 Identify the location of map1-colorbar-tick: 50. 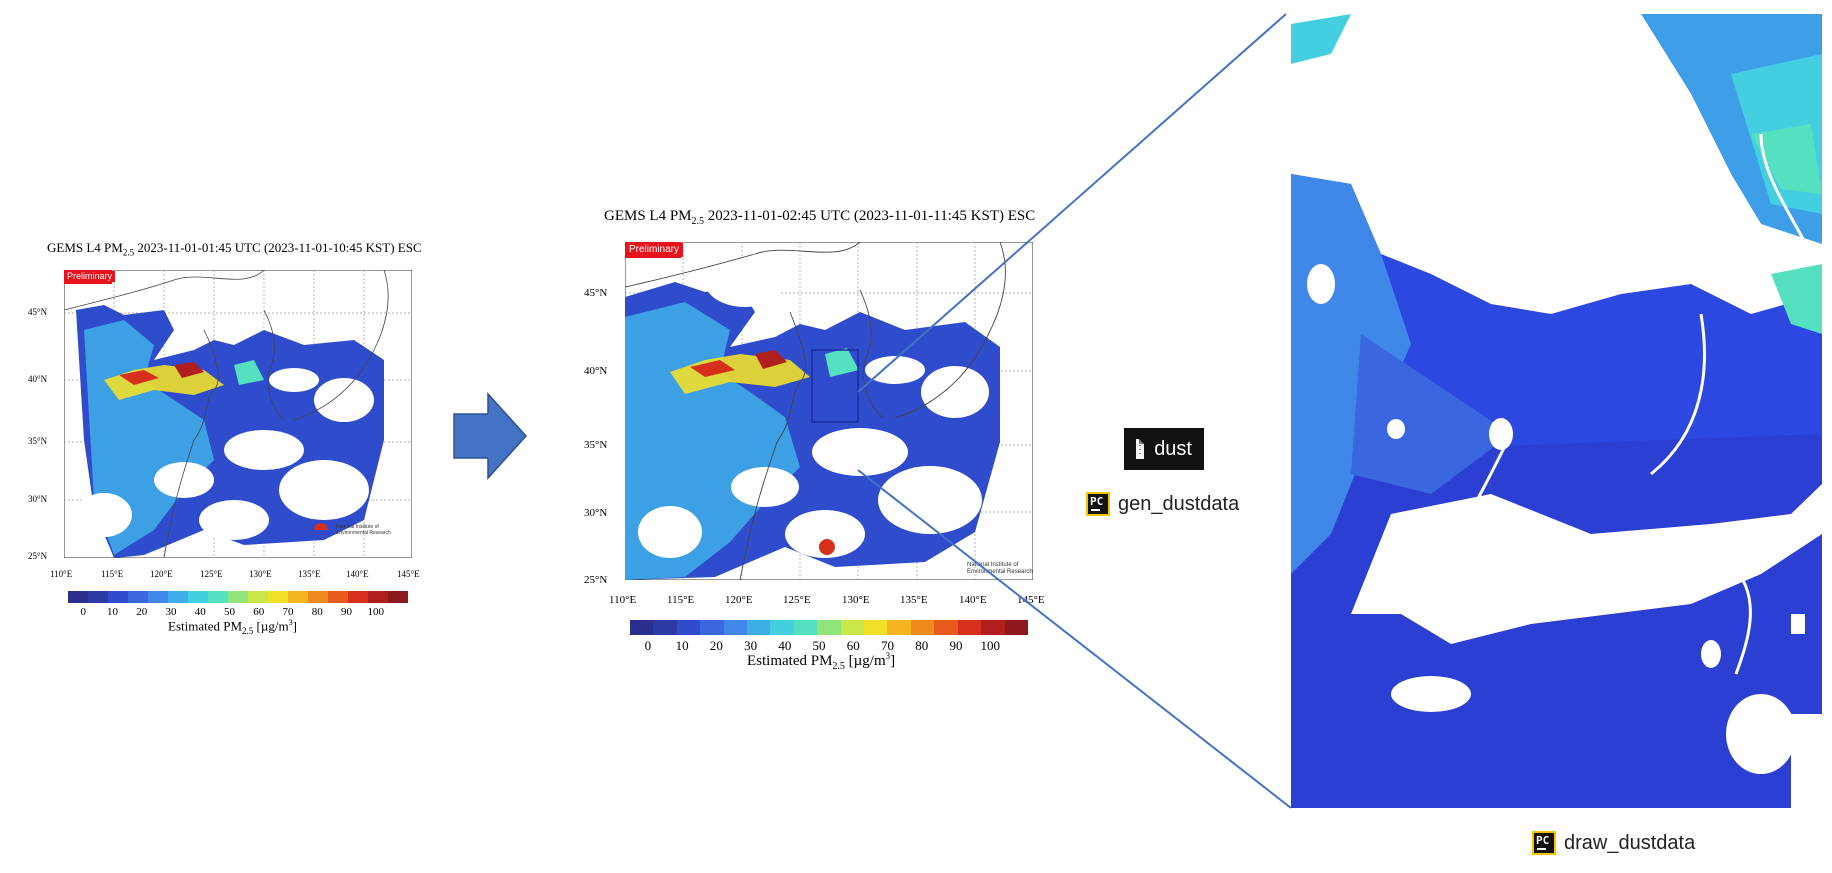
(229, 612).